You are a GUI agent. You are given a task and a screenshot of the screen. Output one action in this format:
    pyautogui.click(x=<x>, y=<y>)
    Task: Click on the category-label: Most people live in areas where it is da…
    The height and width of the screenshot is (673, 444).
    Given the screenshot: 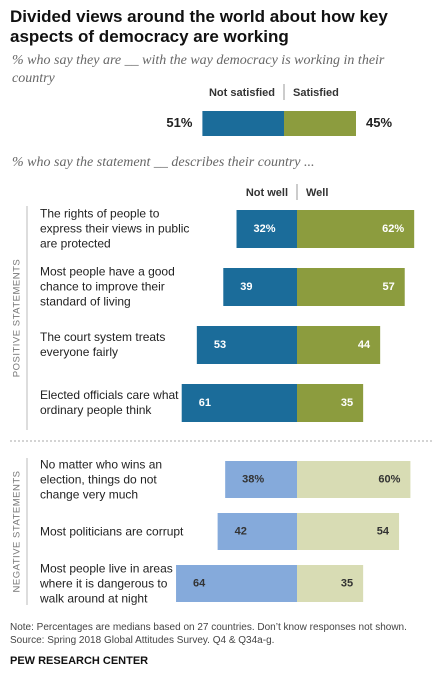 What is the action you would take?
    pyautogui.click(x=106, y=583)
    